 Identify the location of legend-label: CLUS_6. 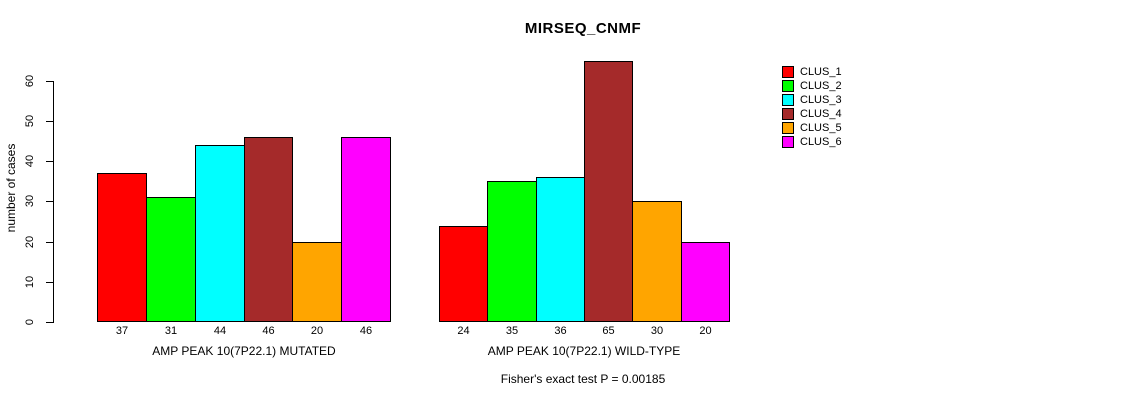
(821, 142).